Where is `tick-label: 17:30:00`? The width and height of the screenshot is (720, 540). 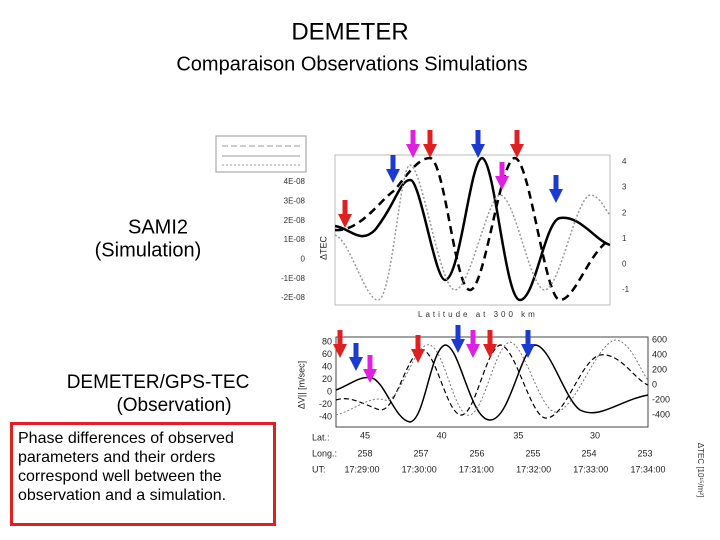
tick-label: 17:30:00 is located at coordinates (419, 469).